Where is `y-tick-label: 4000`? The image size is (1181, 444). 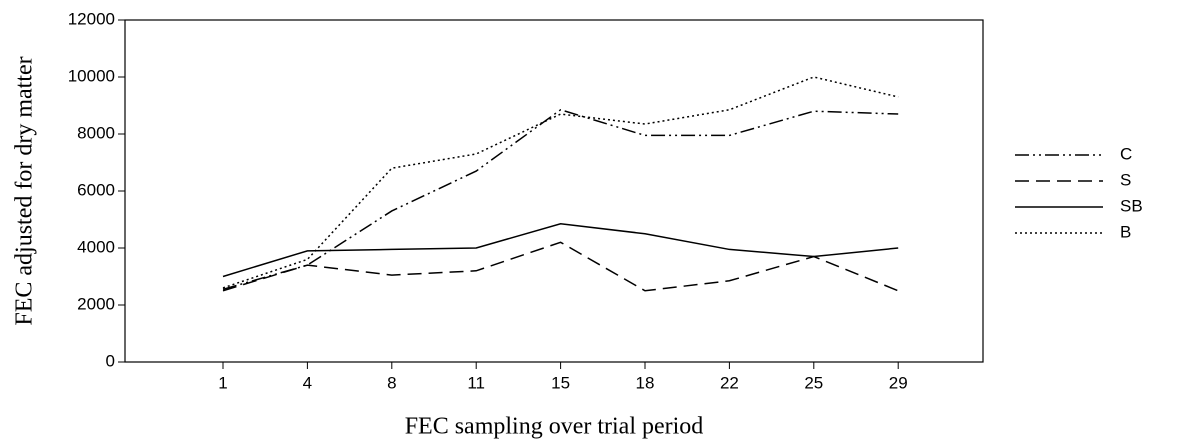
y-tick-label: 4000 is located at coordinates (96, 246).